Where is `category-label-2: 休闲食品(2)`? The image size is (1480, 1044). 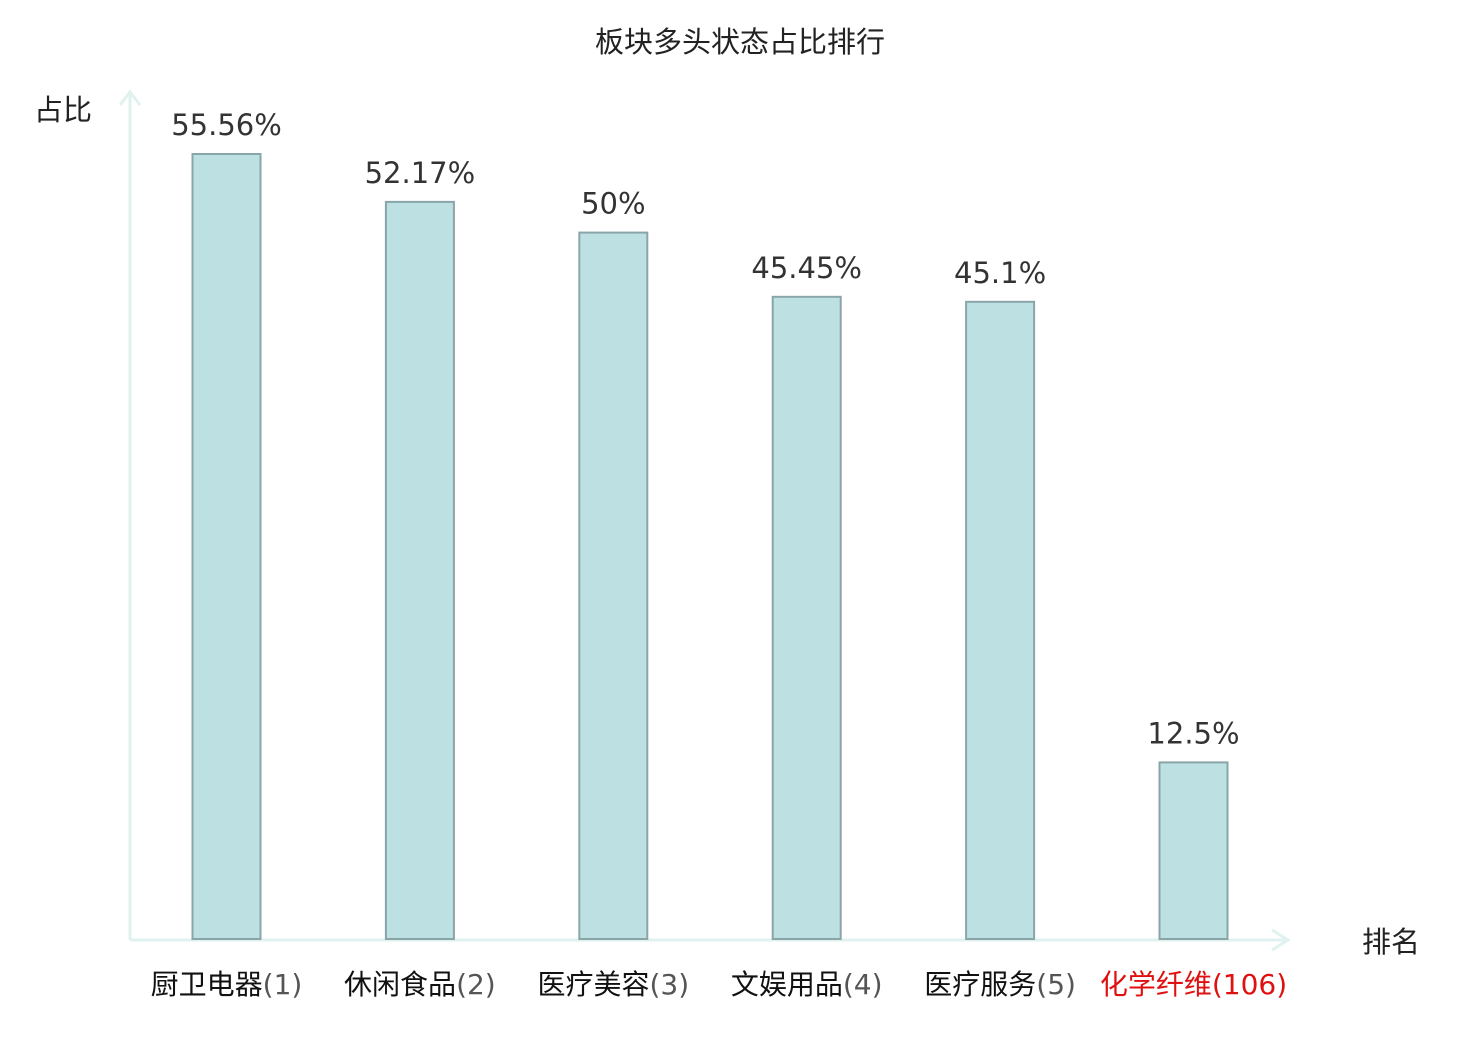 category-label-2: 休闲食品(2) is located at coordinates (420, 984).